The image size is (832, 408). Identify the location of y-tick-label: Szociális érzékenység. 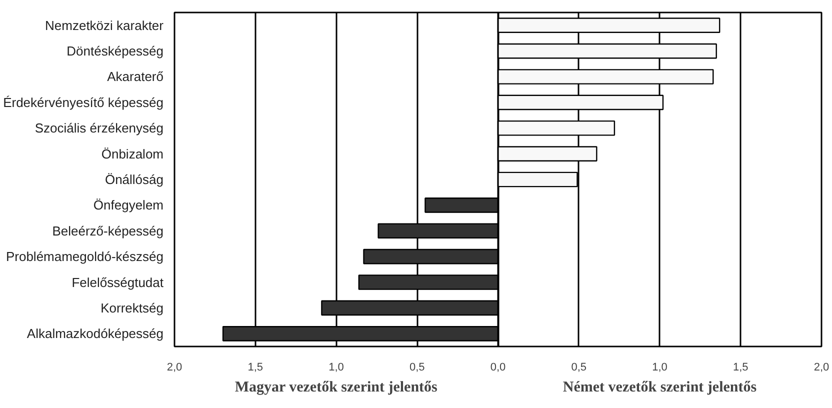
(99, 128).